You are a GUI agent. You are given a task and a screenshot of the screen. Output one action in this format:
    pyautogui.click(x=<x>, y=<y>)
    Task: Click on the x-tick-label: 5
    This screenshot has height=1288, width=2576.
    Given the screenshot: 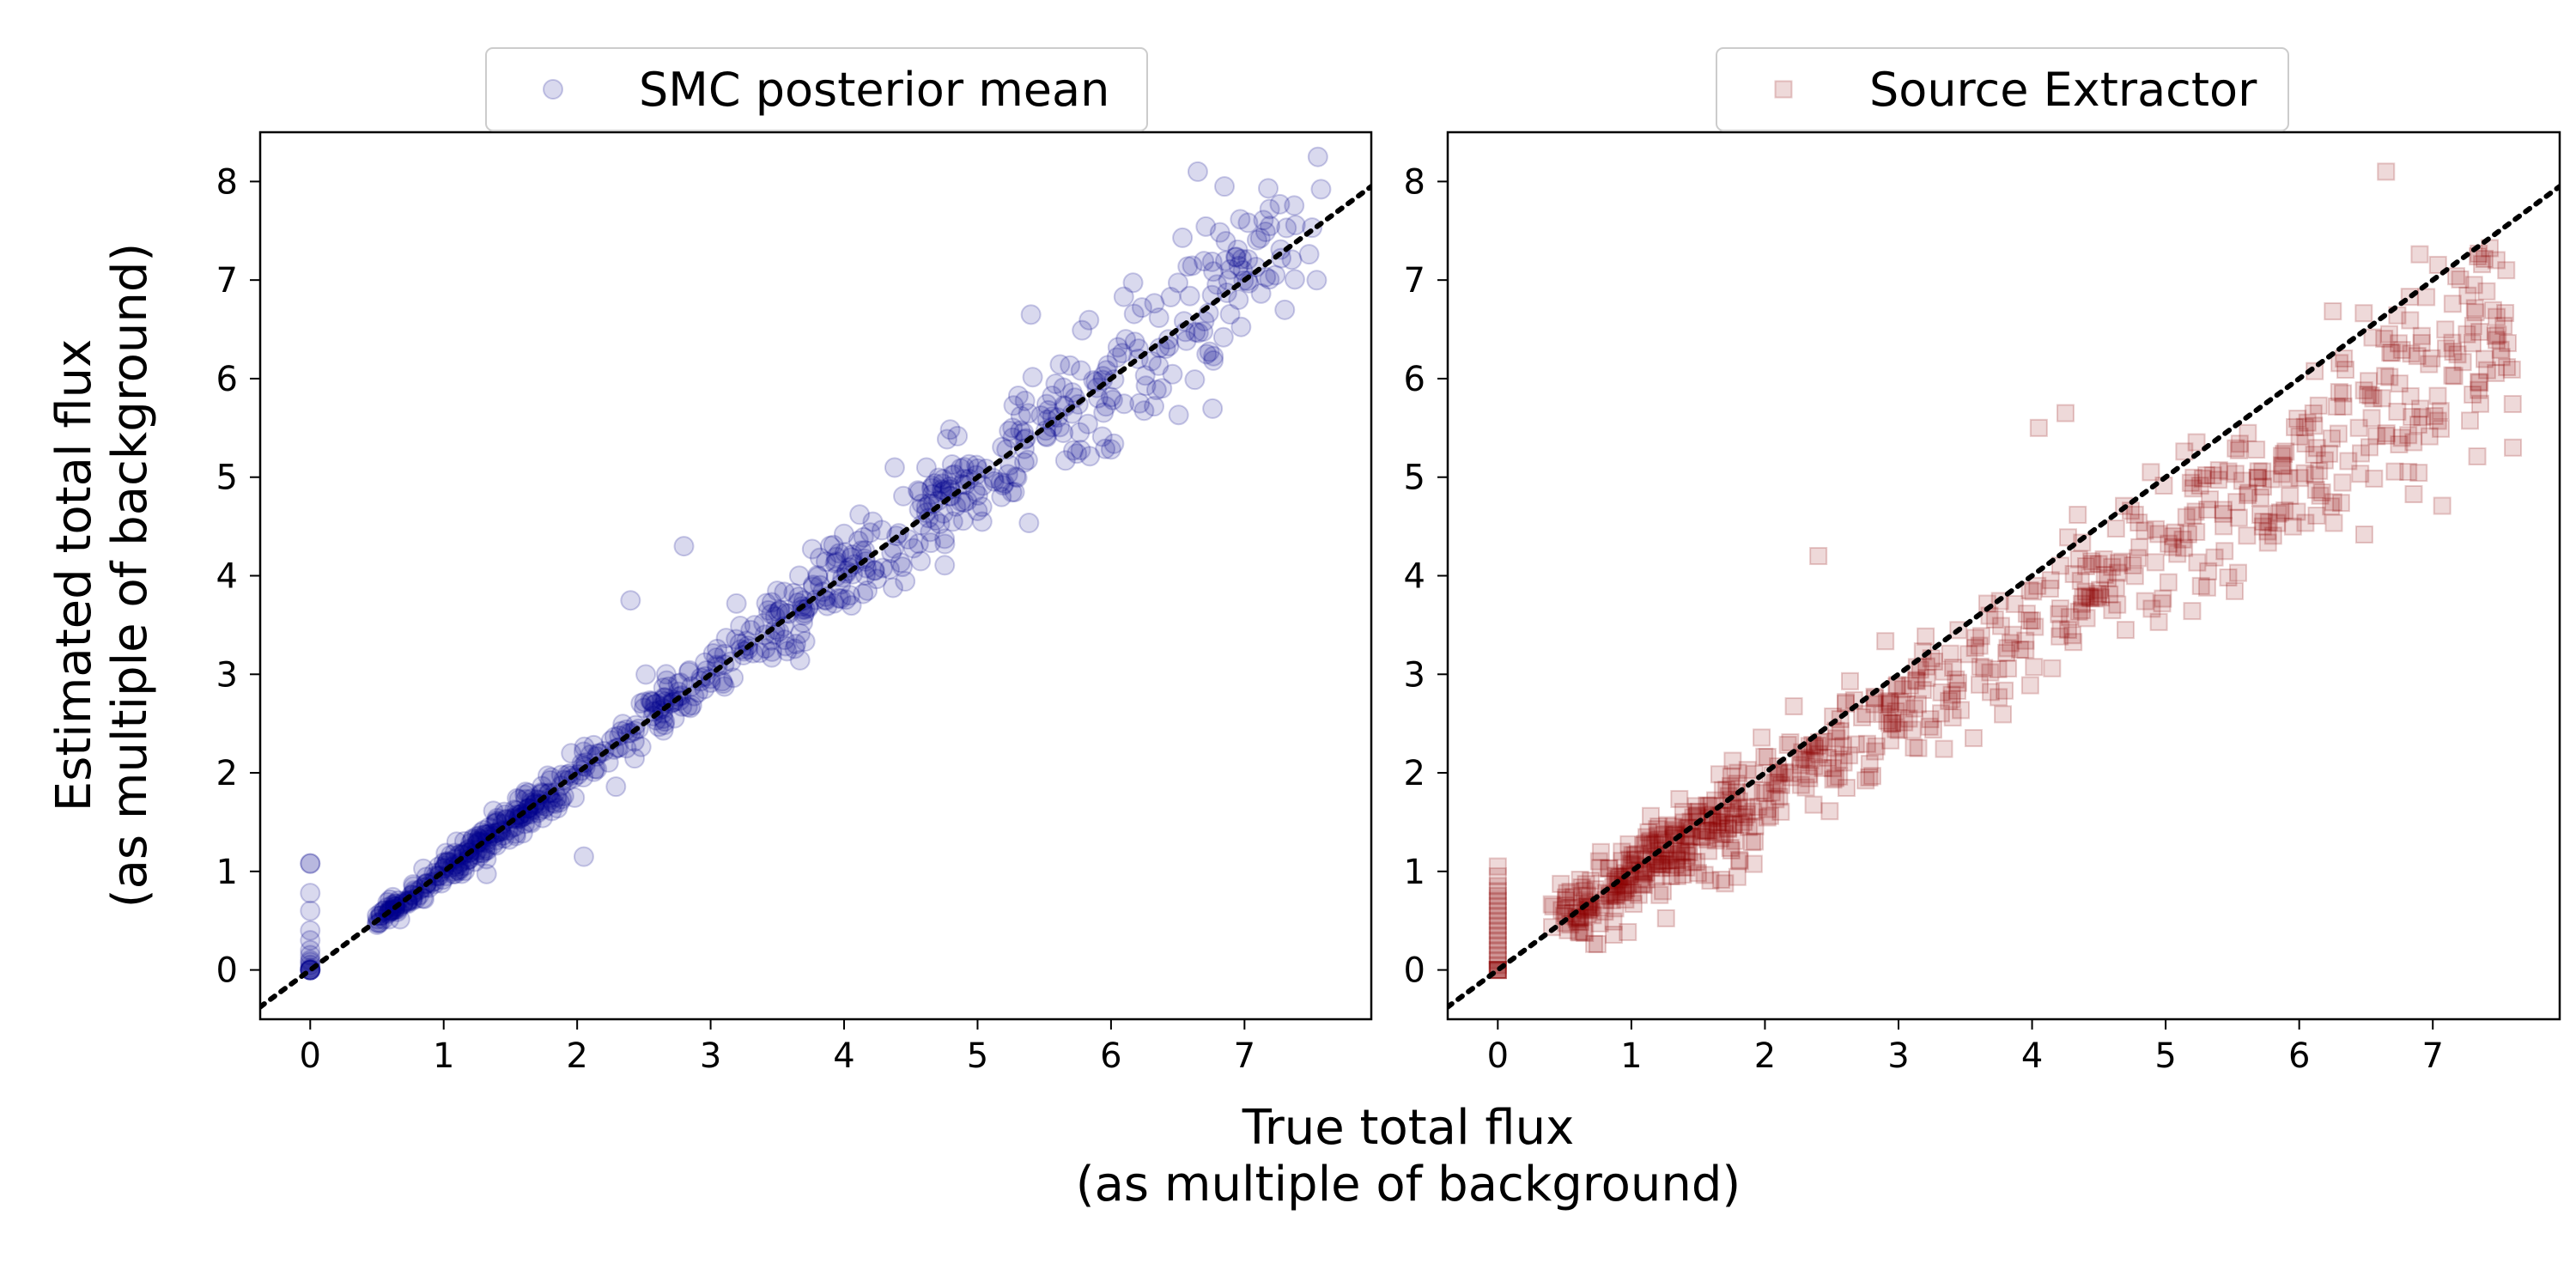 What is the action you would take?
    pyautogui.click(x=2165, y=1056)
    